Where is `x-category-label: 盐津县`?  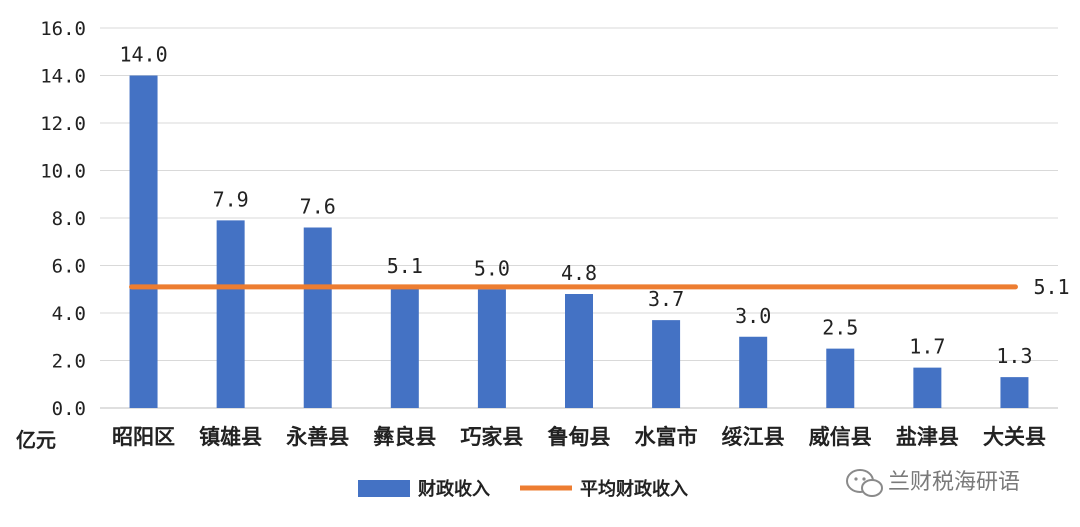 x-category-label: 盐津县 is located at coordinates (927, 436).